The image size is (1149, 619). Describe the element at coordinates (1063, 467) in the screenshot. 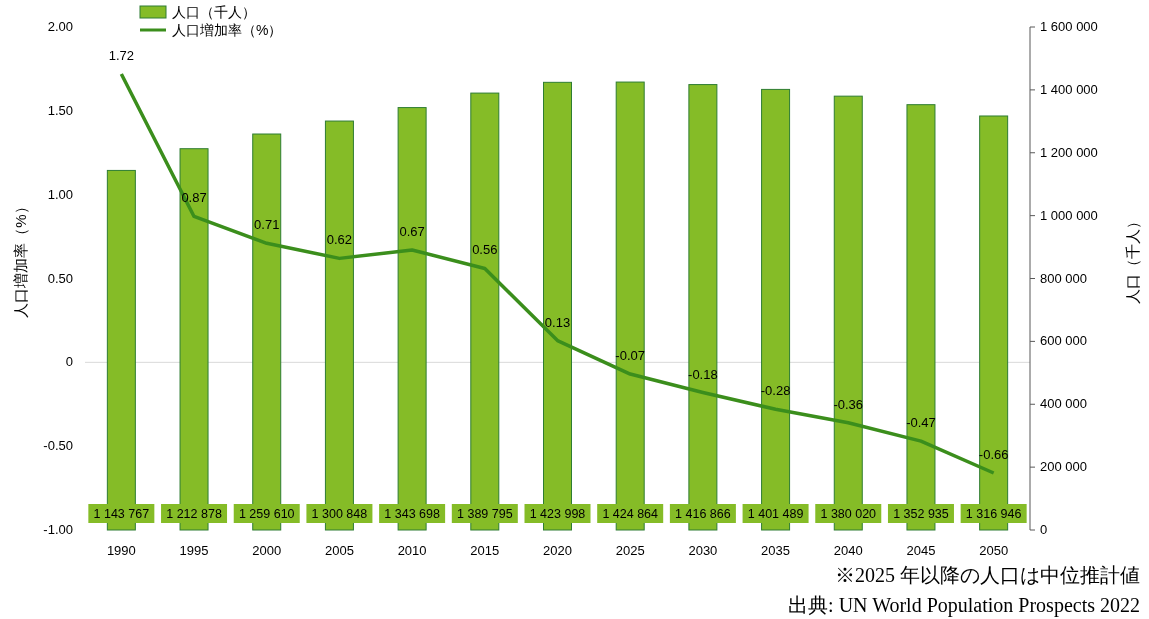

I see `y2-tick-label: 200 000` at that location.